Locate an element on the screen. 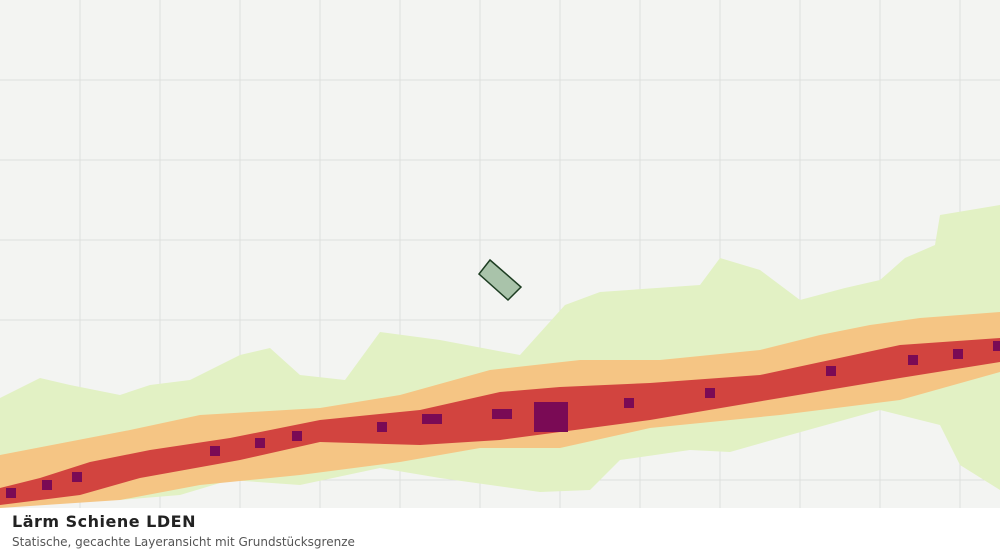 This screenshot has width=1000, height=560. map-title: Lärm Schiene LDEN is located at coordinates (104, 521).